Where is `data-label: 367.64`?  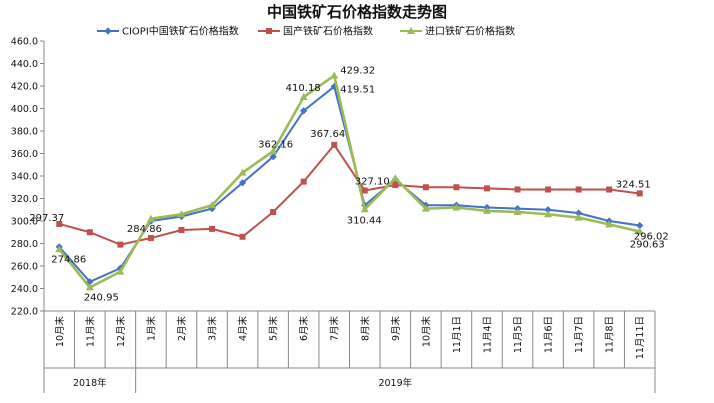
data-label: 367.64 is located at coordinates (327, 134).